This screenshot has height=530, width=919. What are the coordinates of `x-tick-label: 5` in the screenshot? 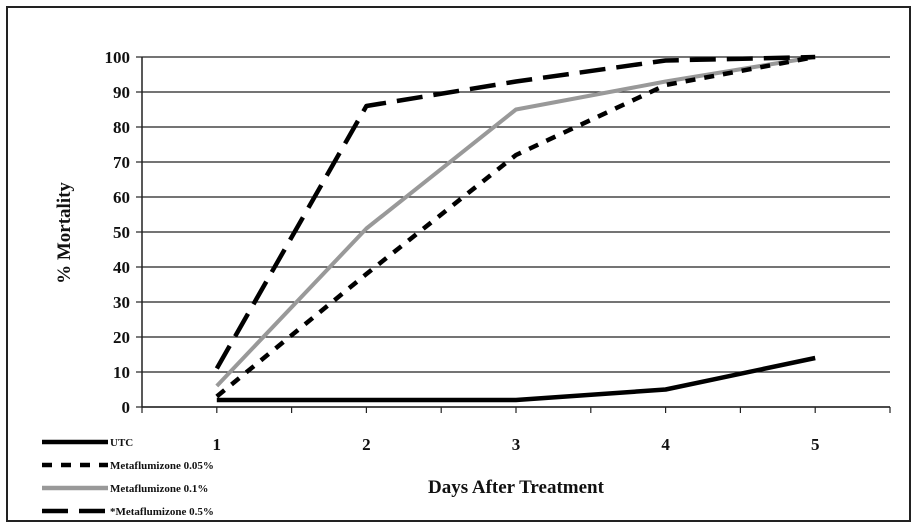 It's located at (815, 444).